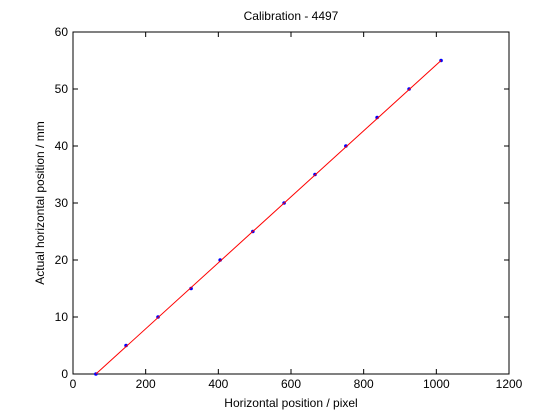  I want to click on x-tick-label: 800, so click(364, 384).